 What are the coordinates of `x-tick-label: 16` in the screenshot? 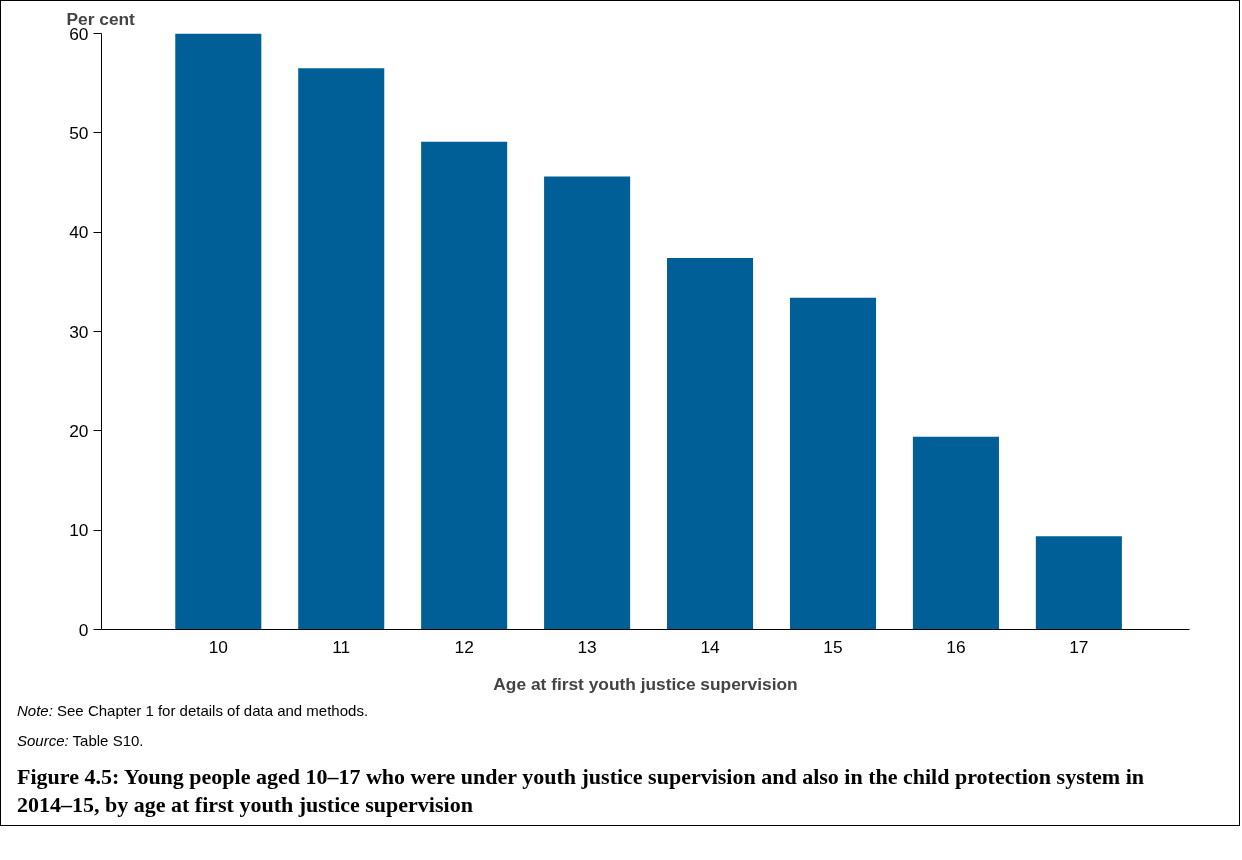 It's located at (956, 646).